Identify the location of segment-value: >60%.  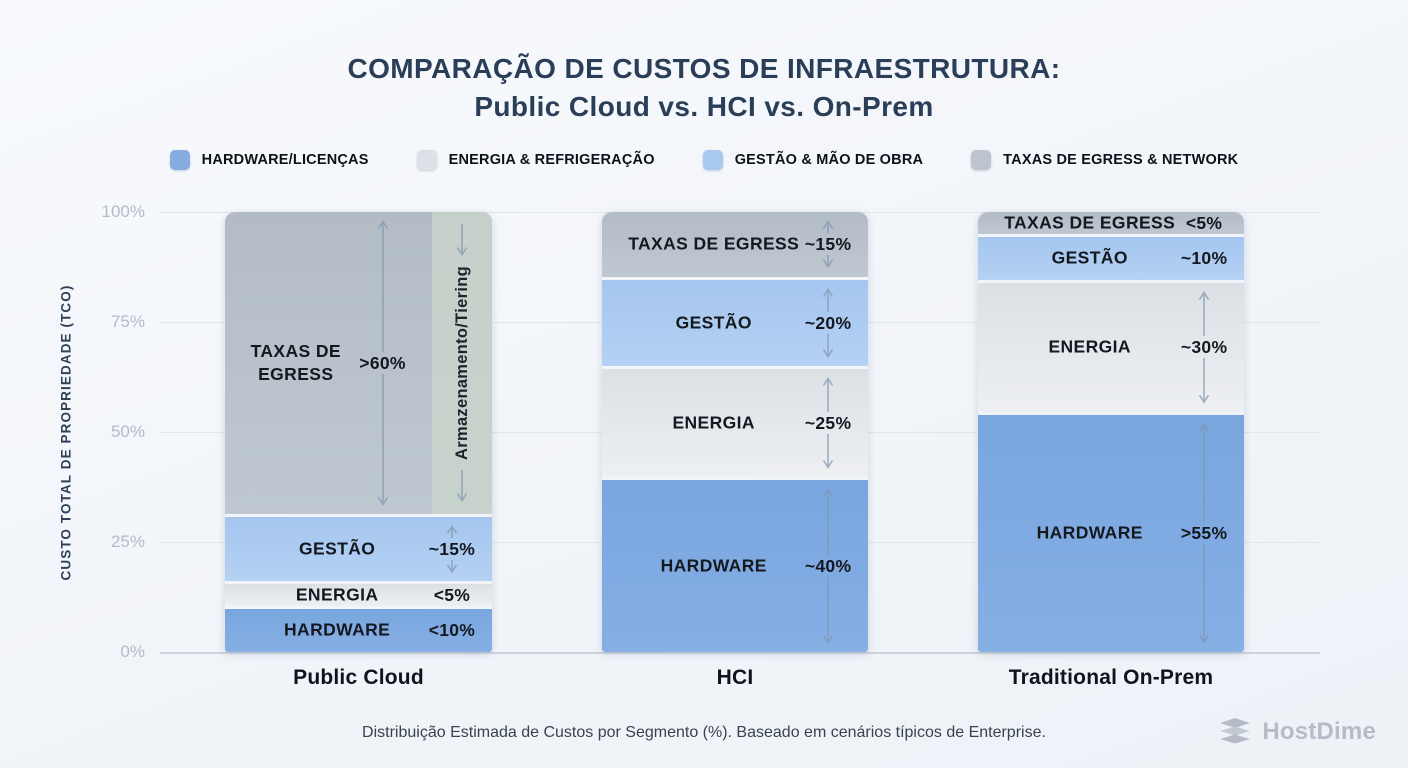
(382, 363).